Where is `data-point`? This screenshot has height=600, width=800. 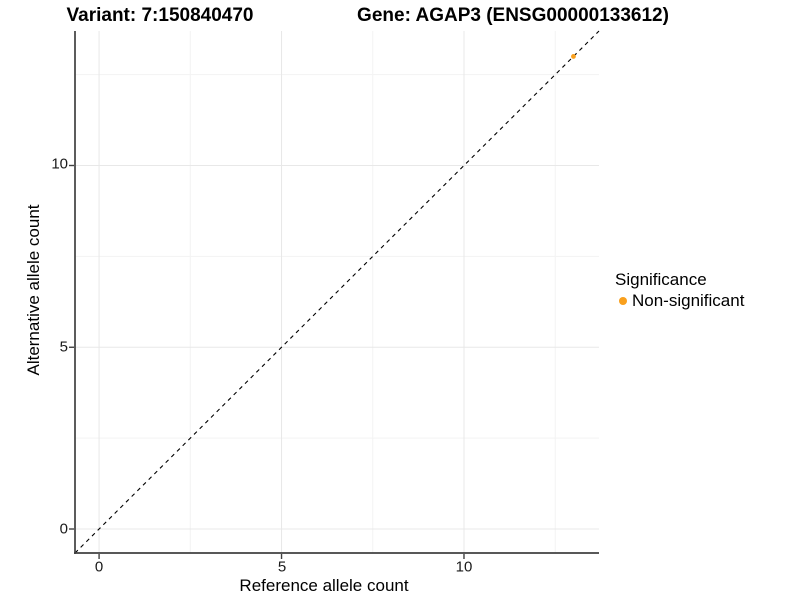
data-point is located at coordinates (573, 56).